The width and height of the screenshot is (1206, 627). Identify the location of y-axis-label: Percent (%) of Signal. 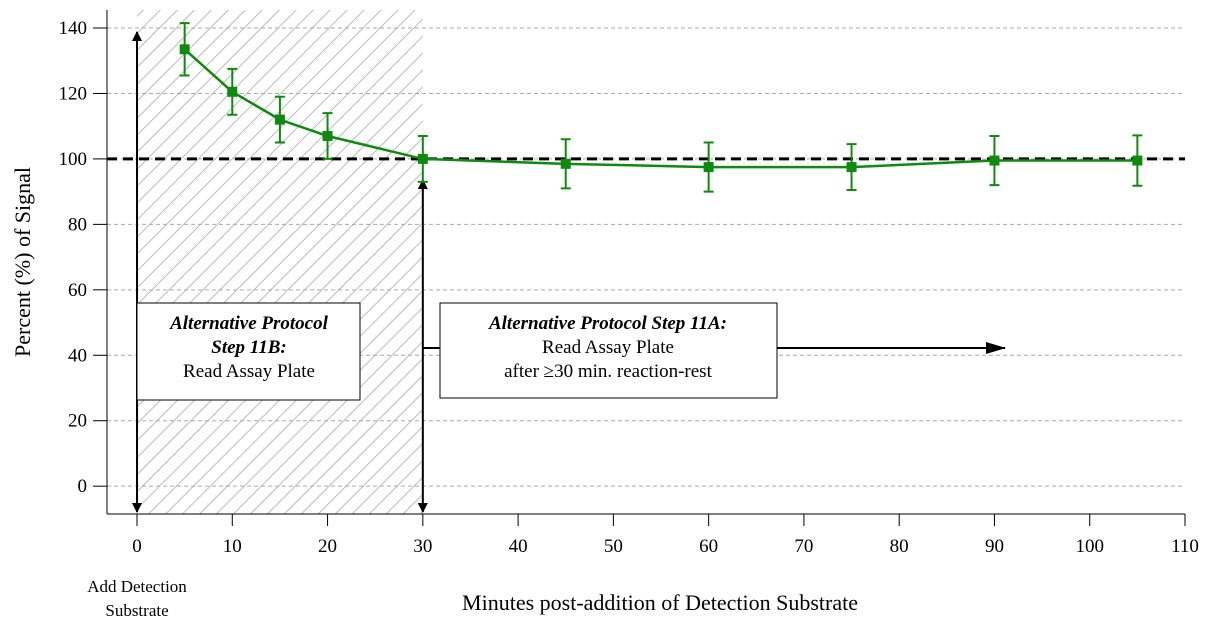
(22, 262).